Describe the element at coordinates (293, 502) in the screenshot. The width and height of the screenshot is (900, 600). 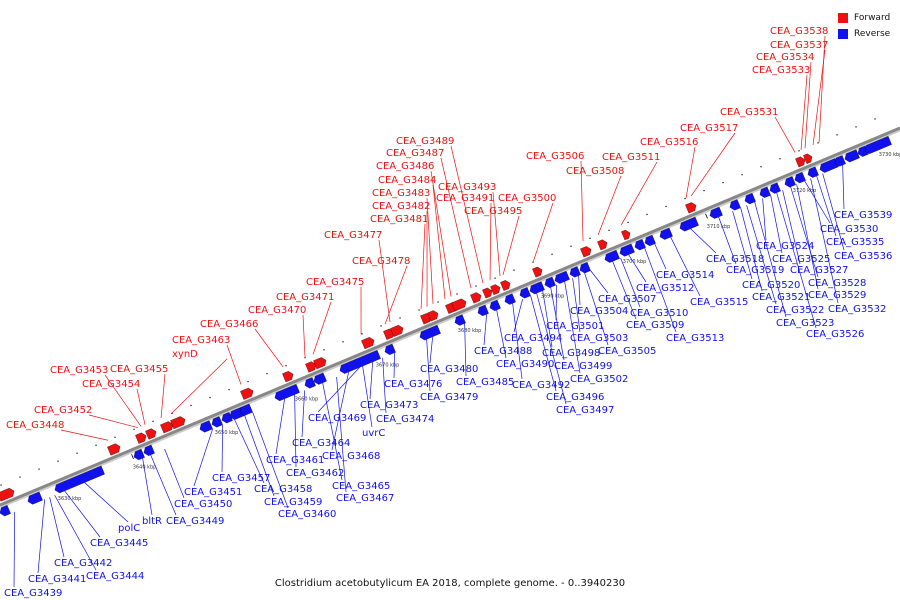
I see `reverse-gene-label: CEA_G3459` at that location.